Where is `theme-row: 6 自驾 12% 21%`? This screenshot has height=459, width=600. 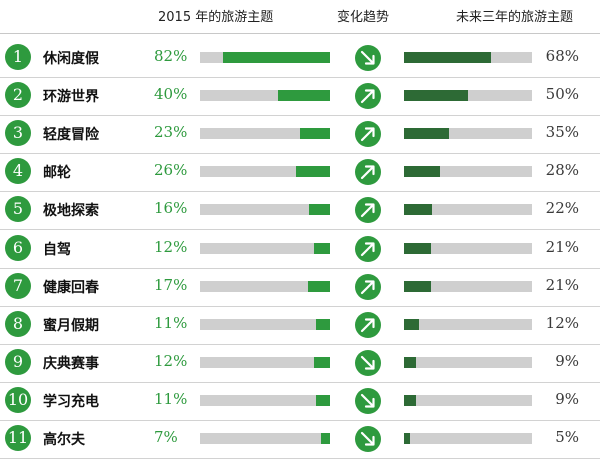 theme-row: 6 自驾 12% 21% is located at coordinates (300, 249).